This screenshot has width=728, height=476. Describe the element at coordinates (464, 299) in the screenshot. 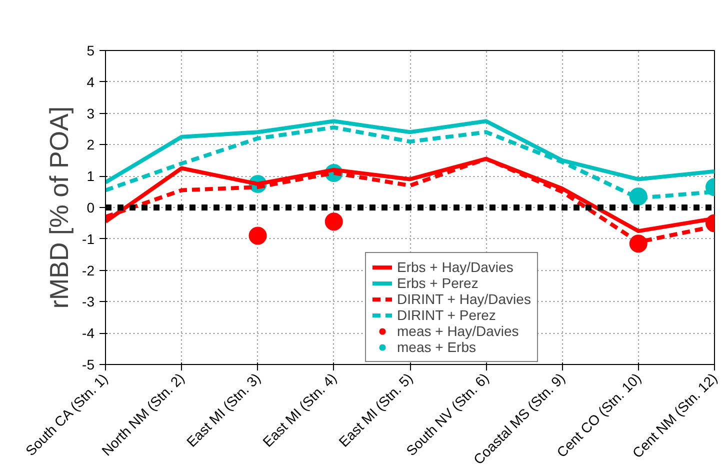

I see `legend-label: DIRINT + Hay/Davies` at that location.